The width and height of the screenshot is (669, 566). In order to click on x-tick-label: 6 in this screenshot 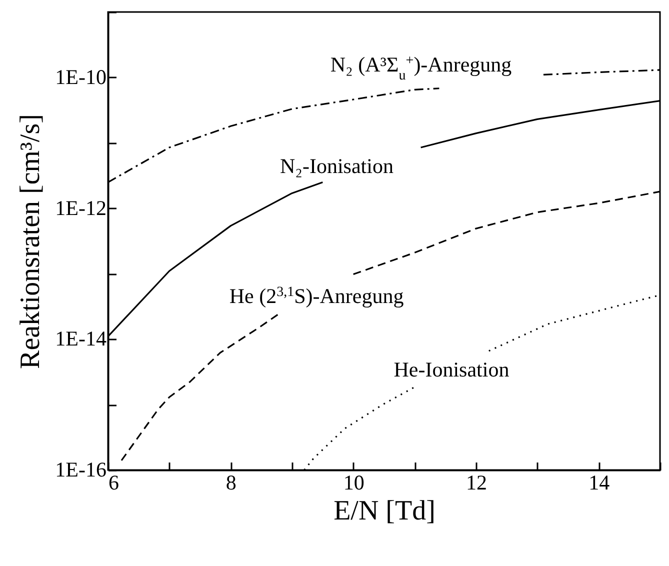, I will do `click(113, 482)`.